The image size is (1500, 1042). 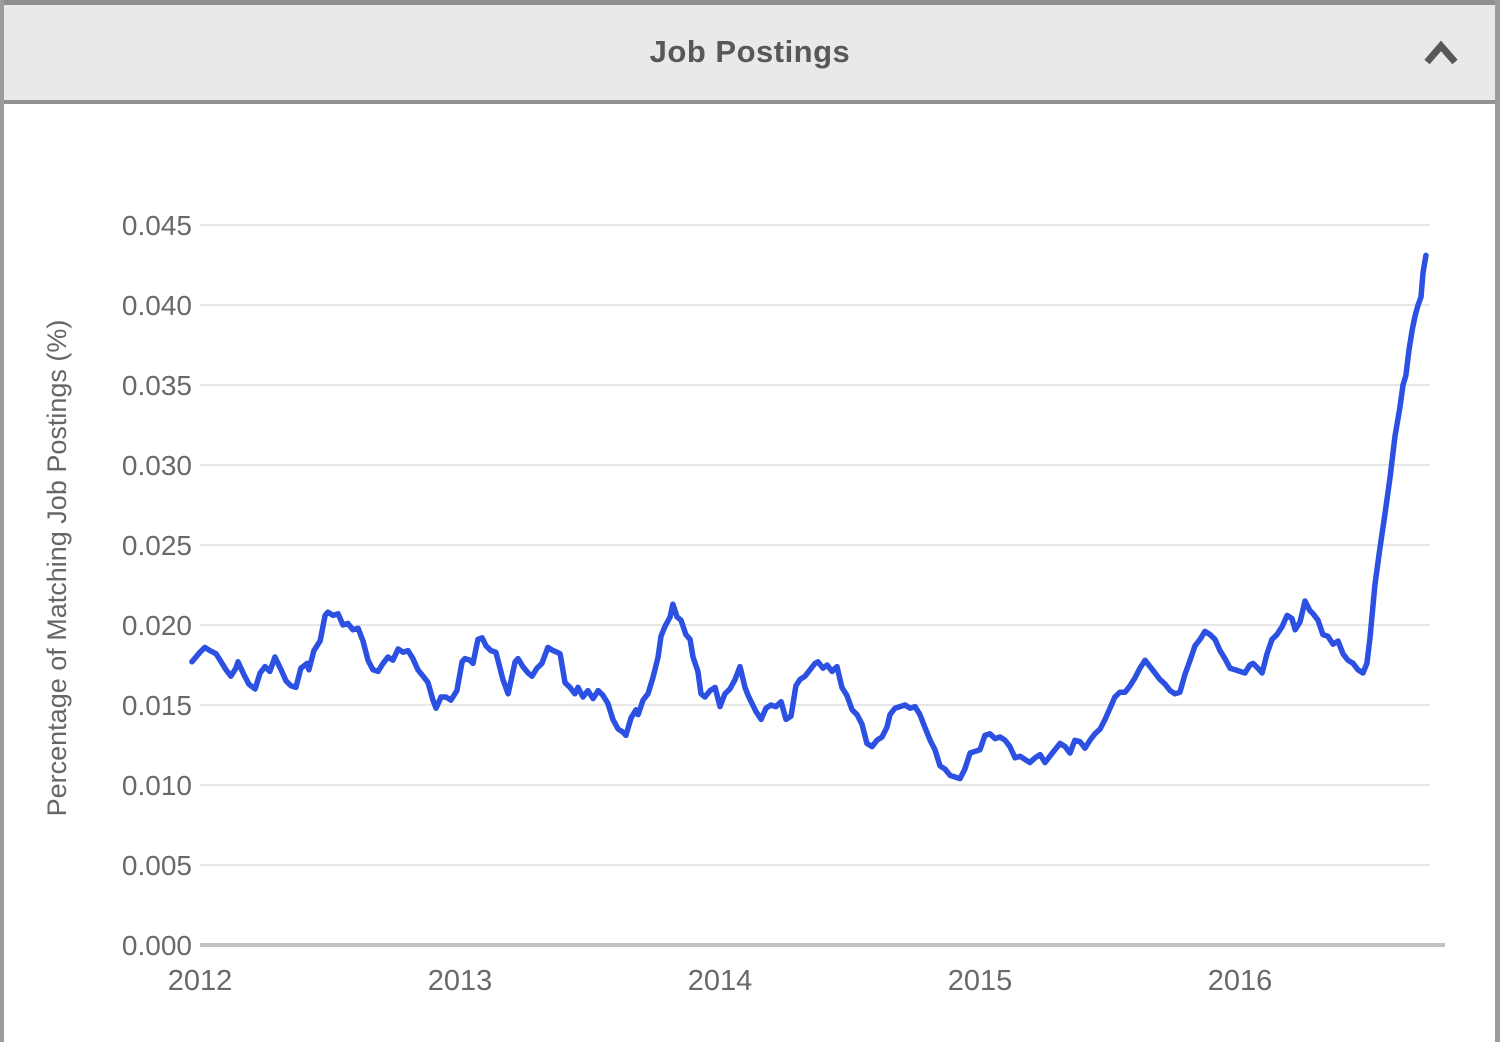 What do you see at coordinates (1240, 981) in the screenshot?
I see `x-tick-label: 2016` at bounding box center [1240, 981].